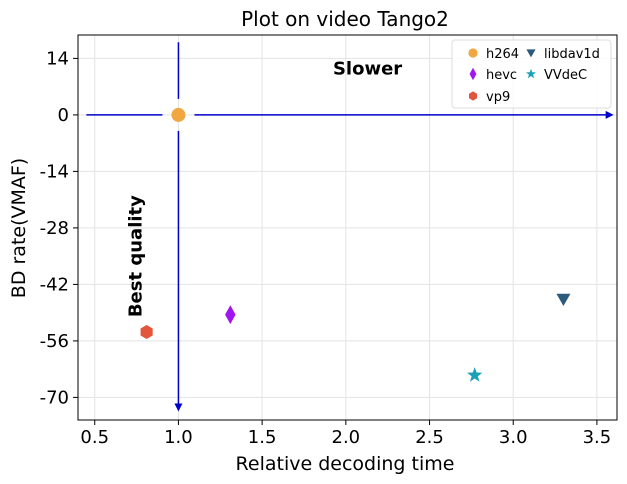 The width and height of the screenshot is (627, 484). What do you see at coordinates (473, 96) in the screenshot?
I see `vp9-legend-marker` at bounding box center [473, 96].